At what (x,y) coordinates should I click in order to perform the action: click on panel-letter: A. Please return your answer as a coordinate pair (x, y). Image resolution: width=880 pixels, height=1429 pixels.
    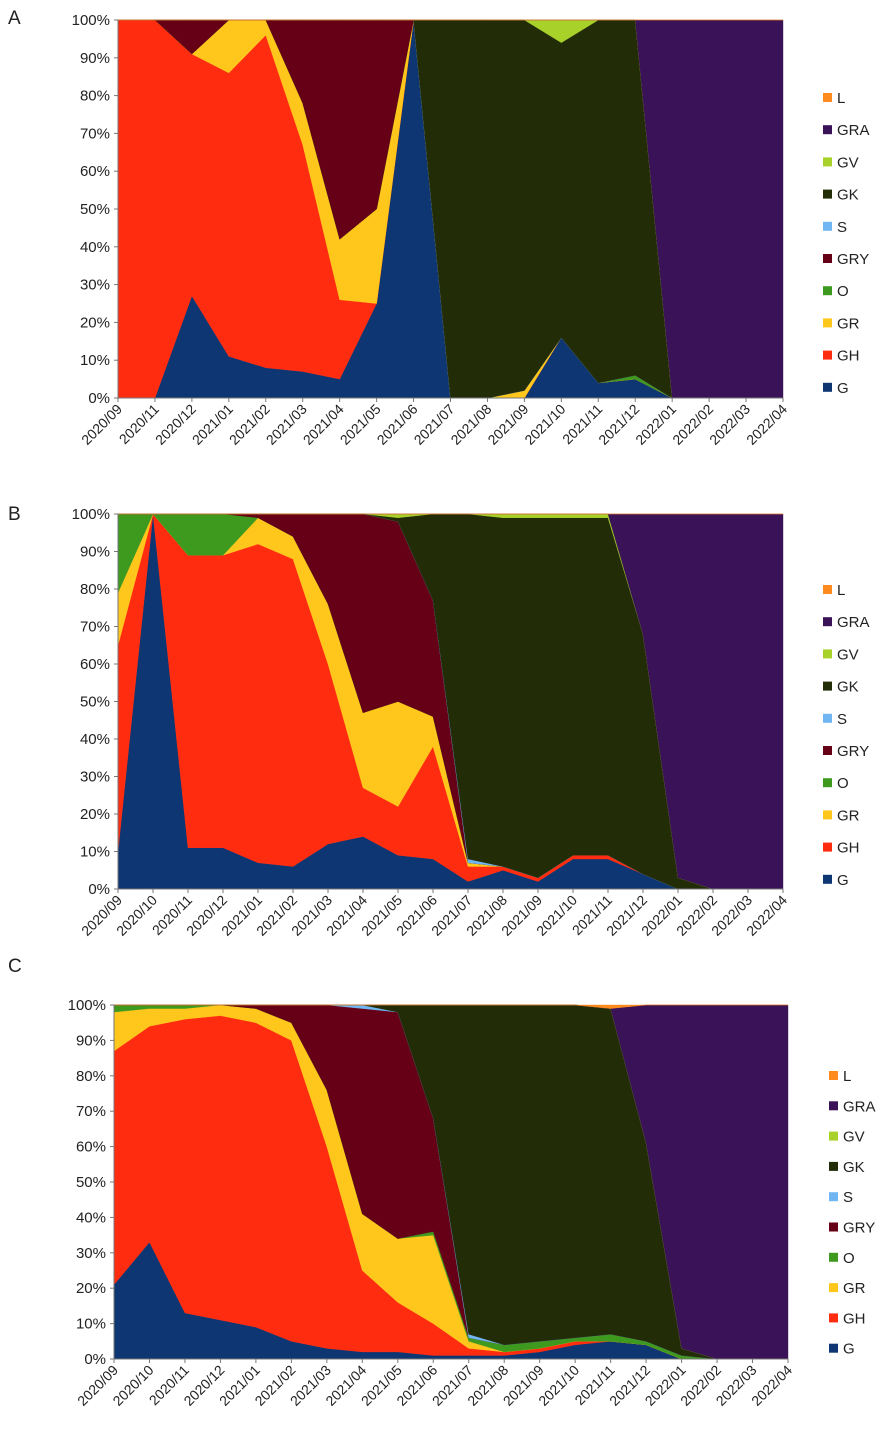
    Looking at the image, I should click on (14, 18).